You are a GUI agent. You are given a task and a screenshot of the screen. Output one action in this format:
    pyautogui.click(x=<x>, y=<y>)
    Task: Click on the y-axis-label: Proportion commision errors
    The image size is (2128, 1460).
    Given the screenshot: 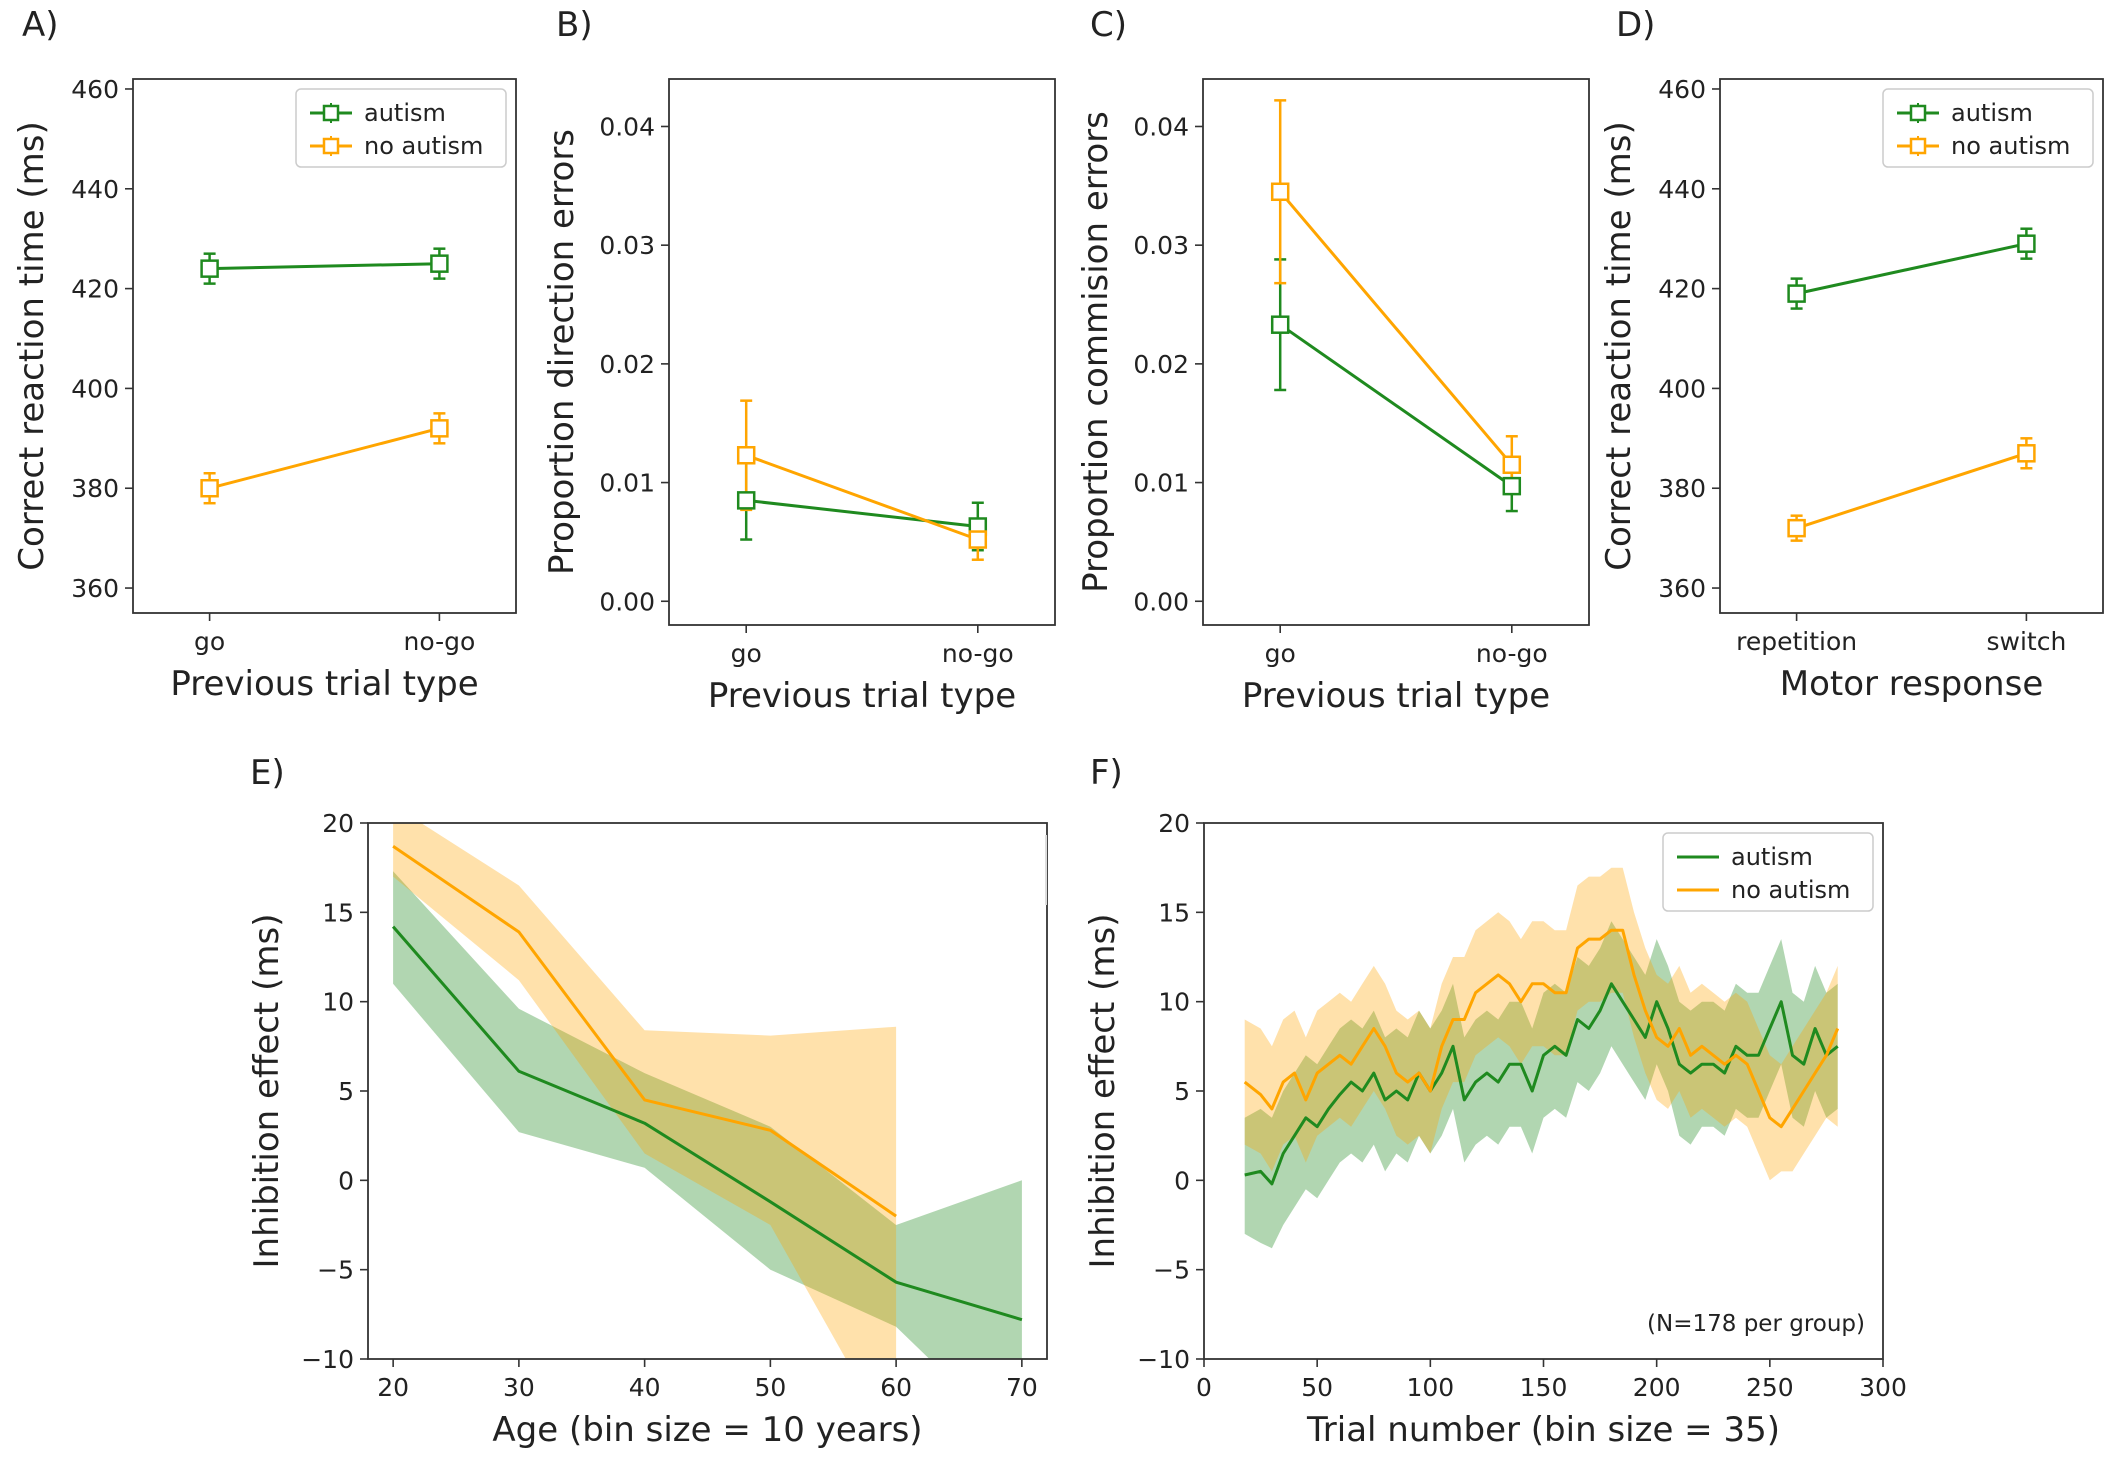 What is the action you would take?
    pyautogui.click(x=1096, y=352)
    